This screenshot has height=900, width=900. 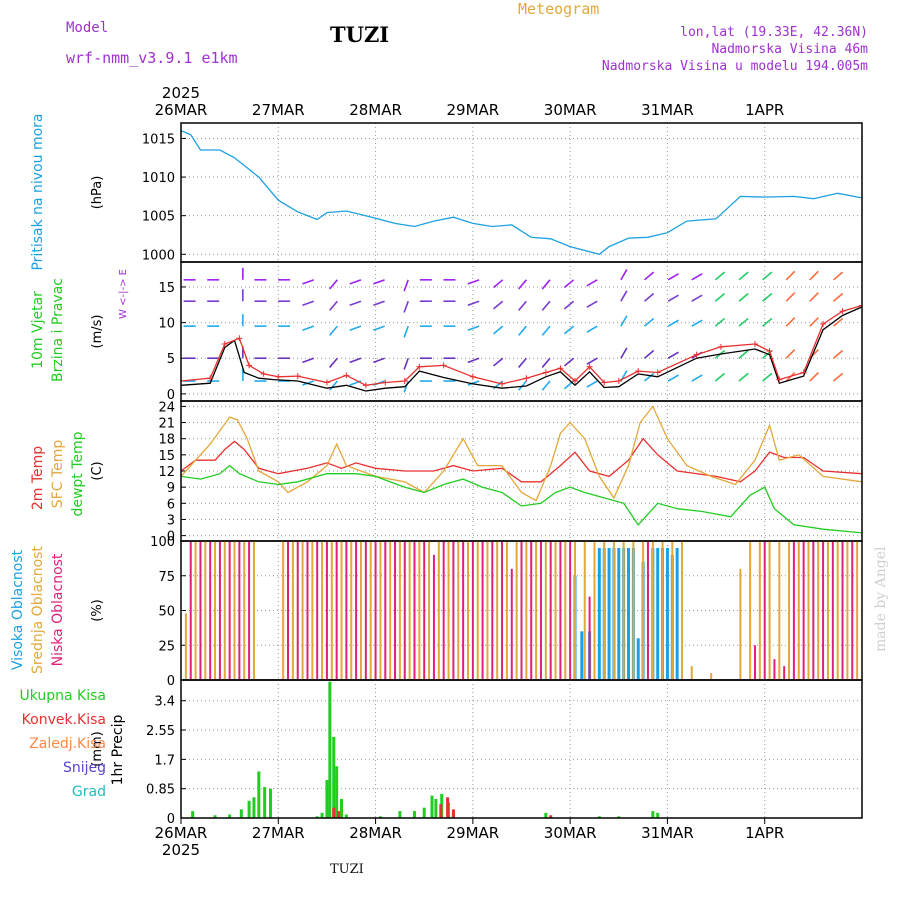 I want to click on y-tick-label: 10, so click(x=166, y=324).